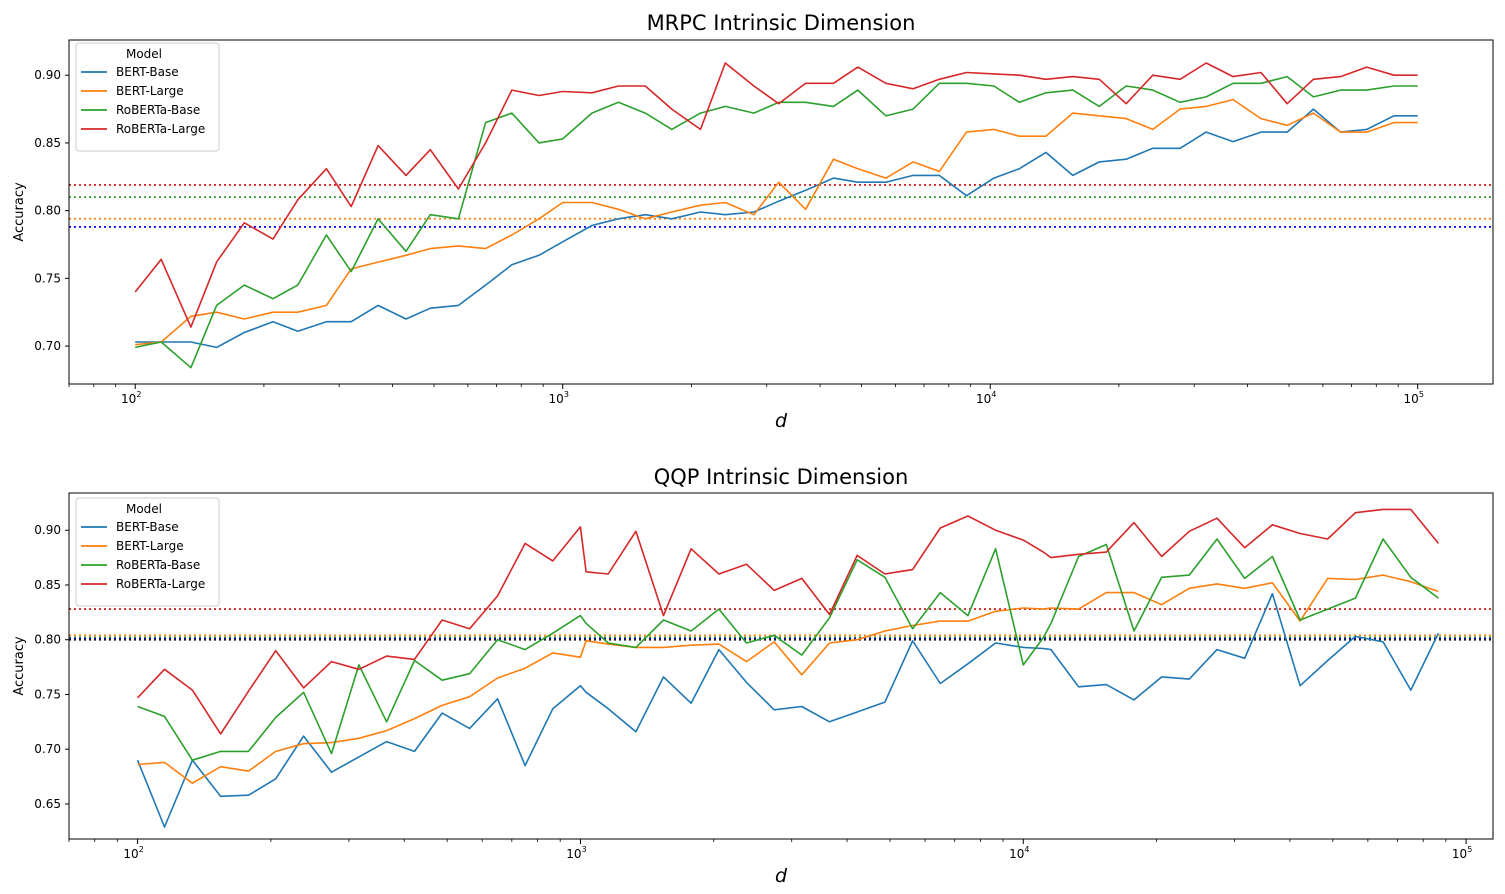 This screenshot has width=1505, height=894. What do you see at coordinates (47, 804) in the screenshot?
I see `y-tick-label: 0.65` at bounding box center [47, 804].